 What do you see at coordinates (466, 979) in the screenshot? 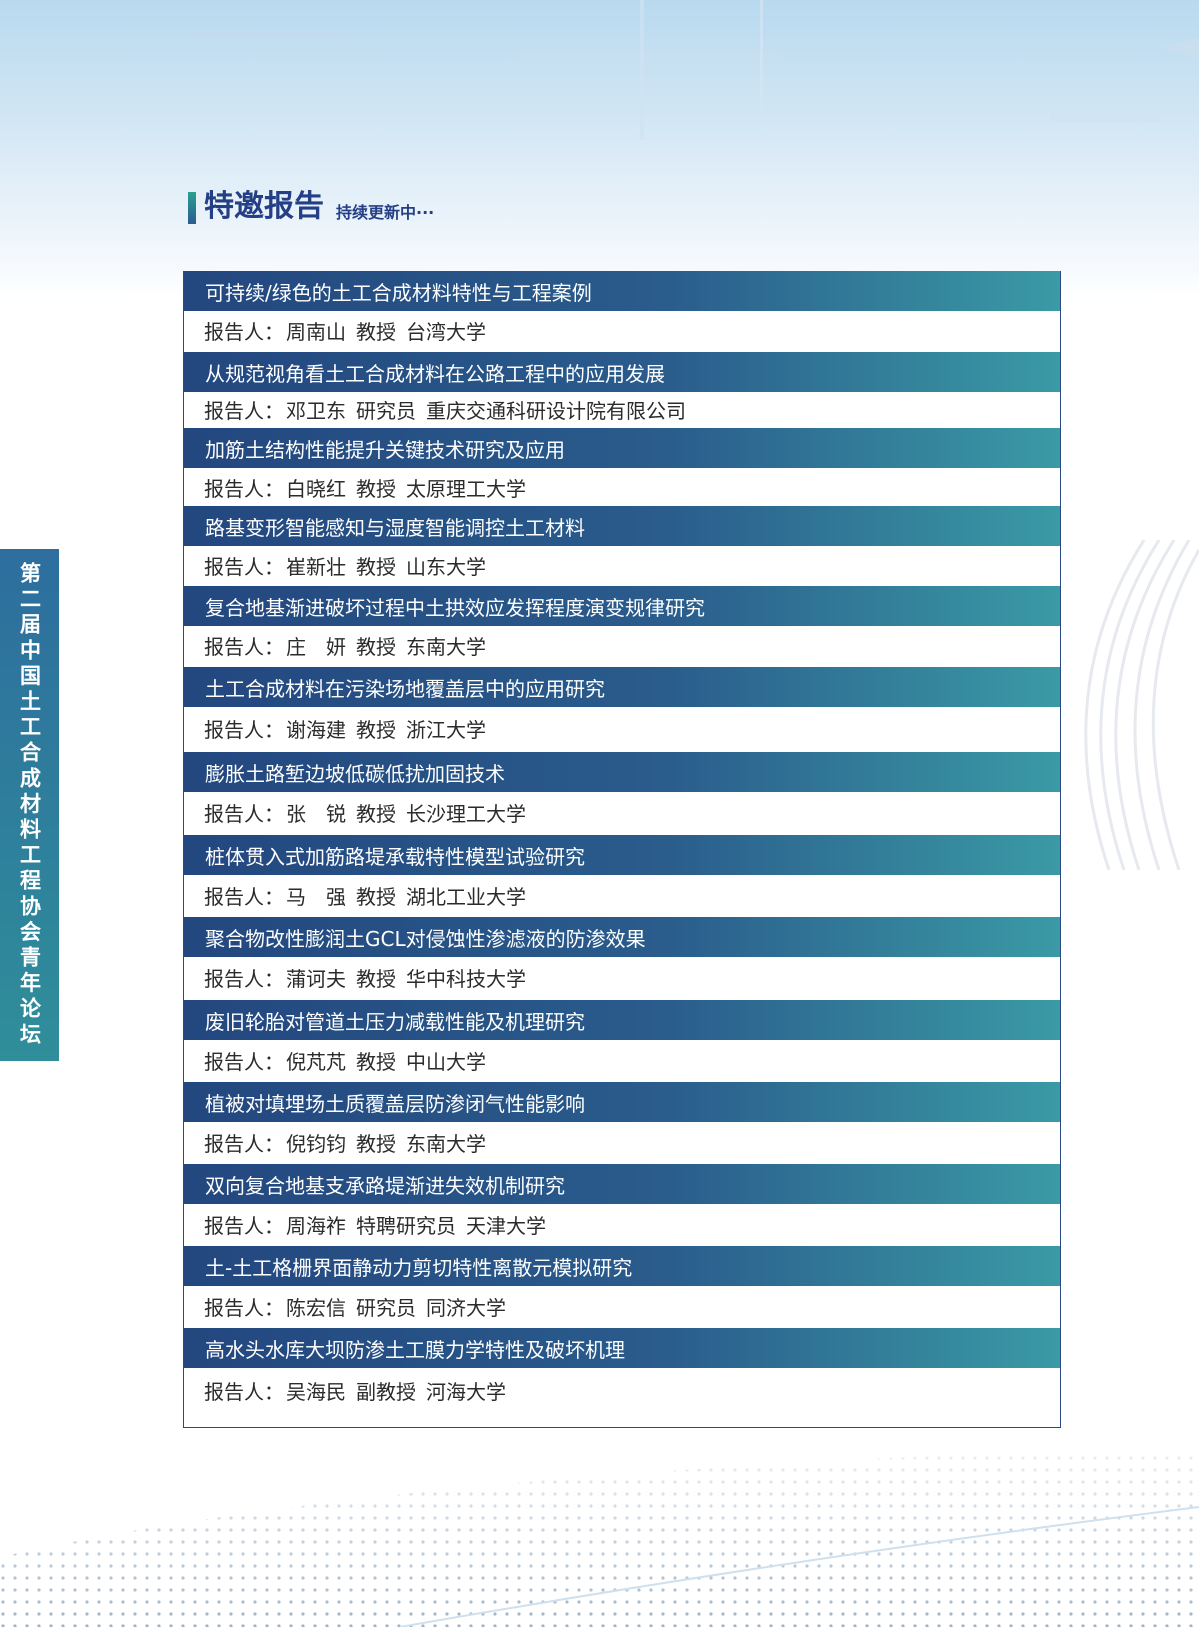
I see `speaker-organization: 华中科技大学` at bounding box center [466, 979].